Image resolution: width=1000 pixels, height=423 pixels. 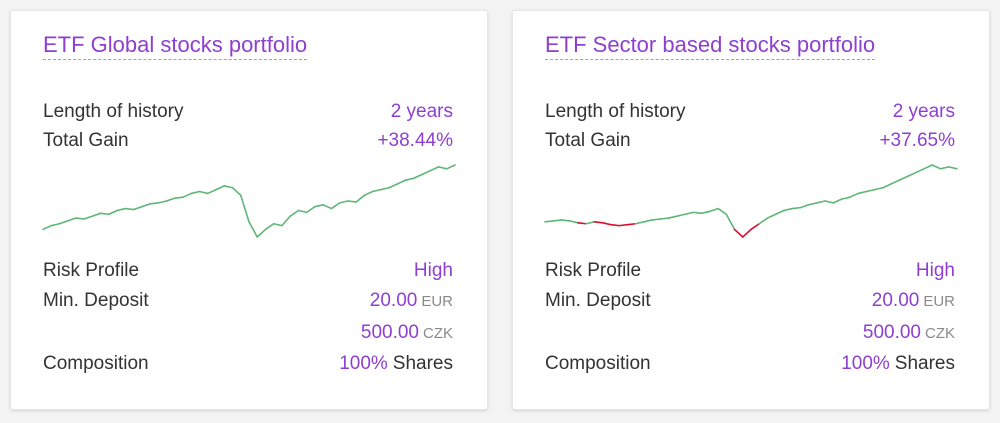 I want to click on deposit-czk-currency: CZK, so click(x=940, y=333).